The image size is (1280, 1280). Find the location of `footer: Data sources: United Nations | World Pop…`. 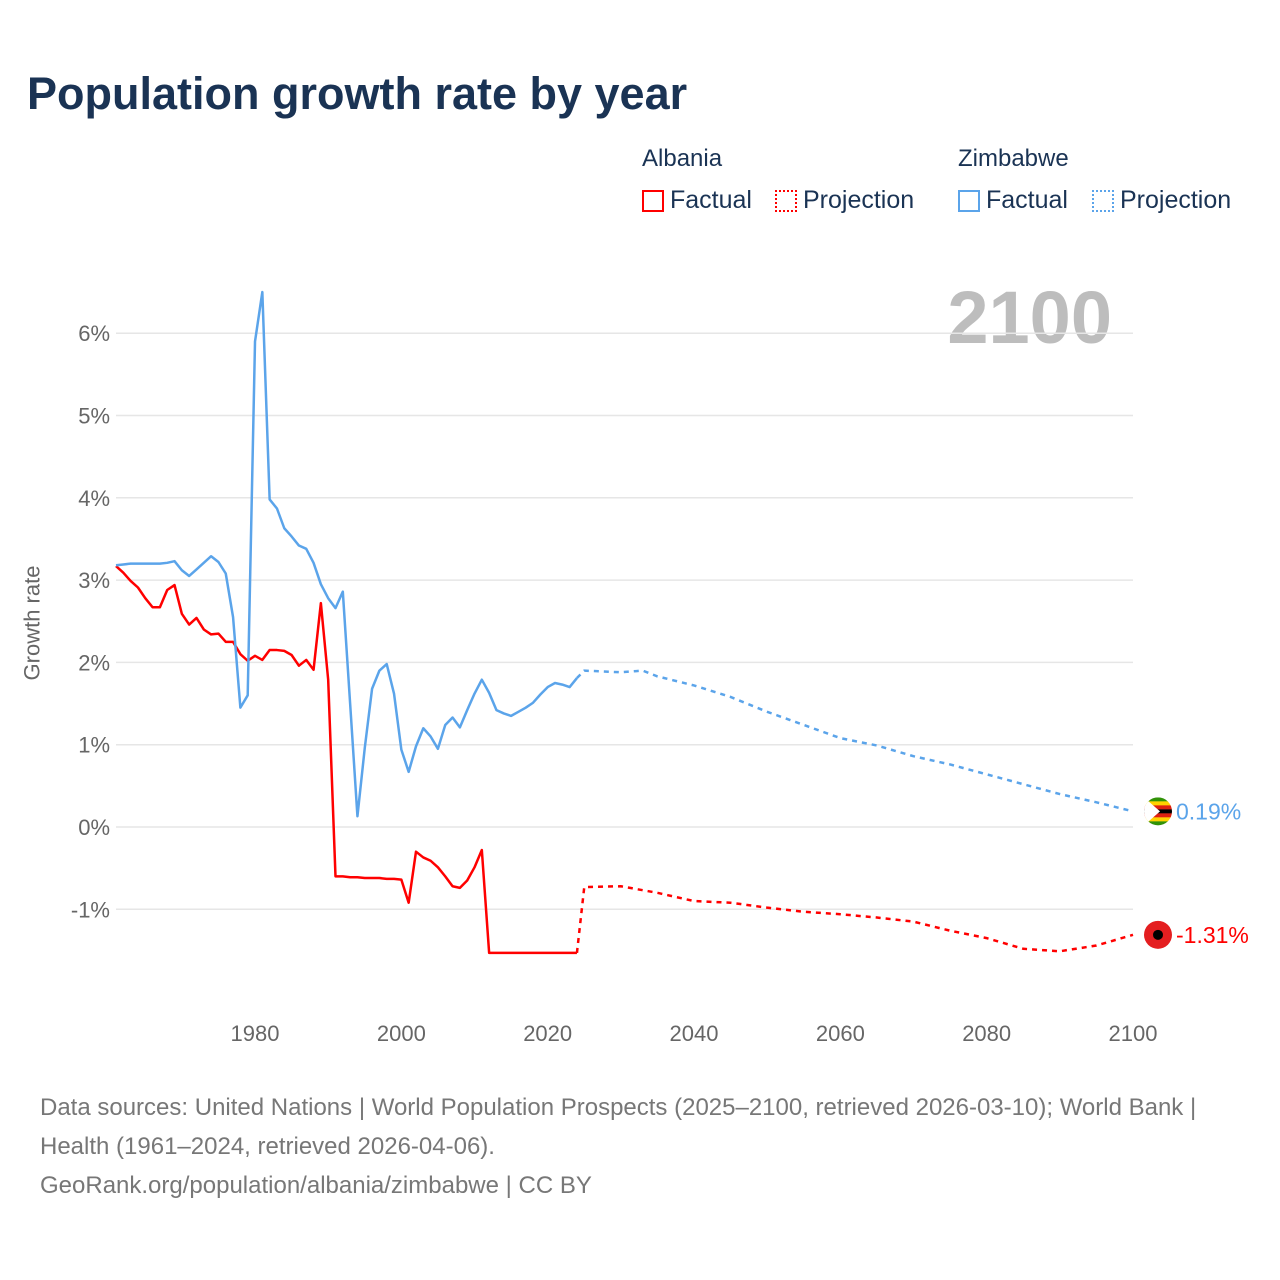

footer: Data sources: United Nations | World Pop… is located at coordinates (635, 1146).